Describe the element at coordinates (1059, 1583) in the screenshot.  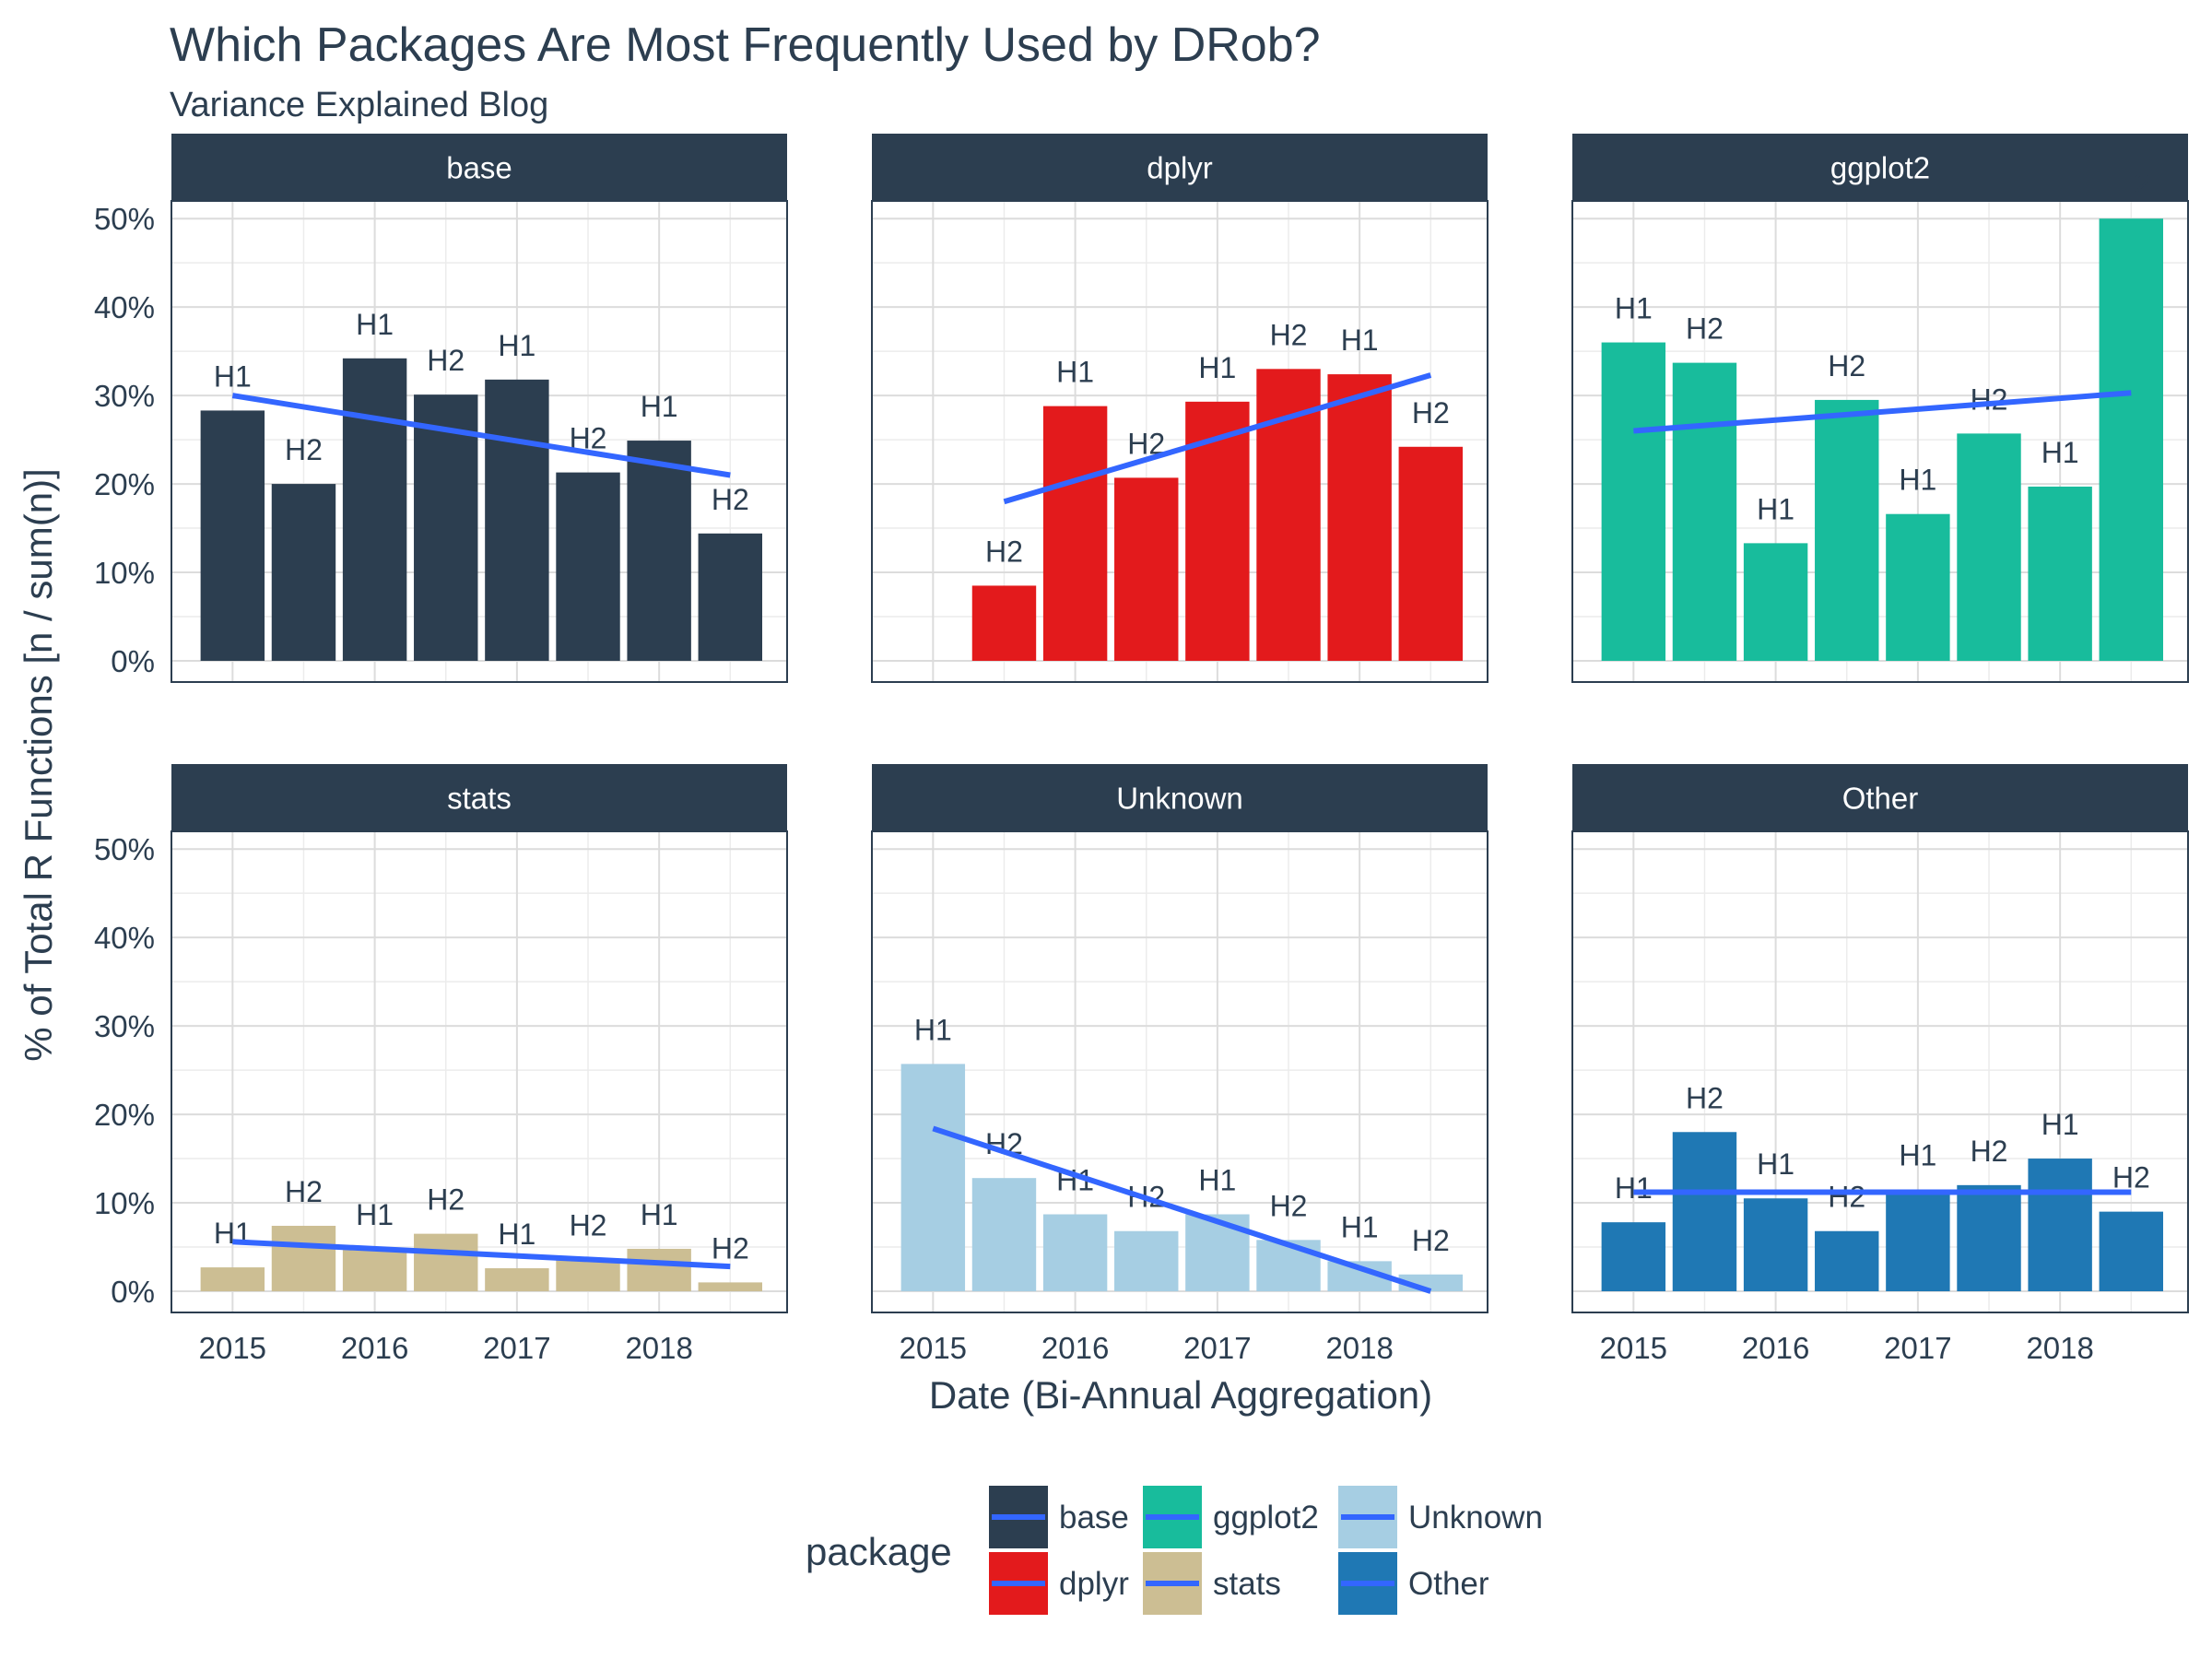
I see `legend-item-dplyr: dplyr` at that location.